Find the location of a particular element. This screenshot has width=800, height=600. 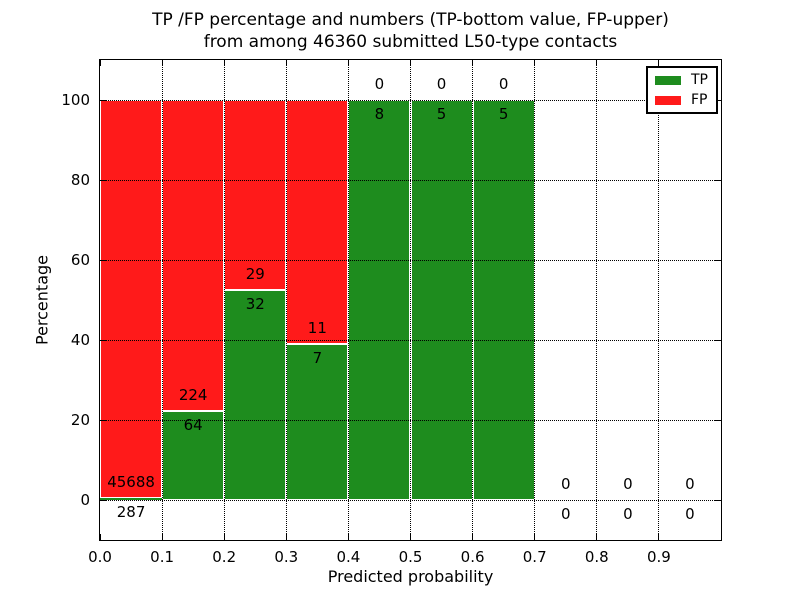

x-tick-label: 0.3 is located at coordinates (286, 557).